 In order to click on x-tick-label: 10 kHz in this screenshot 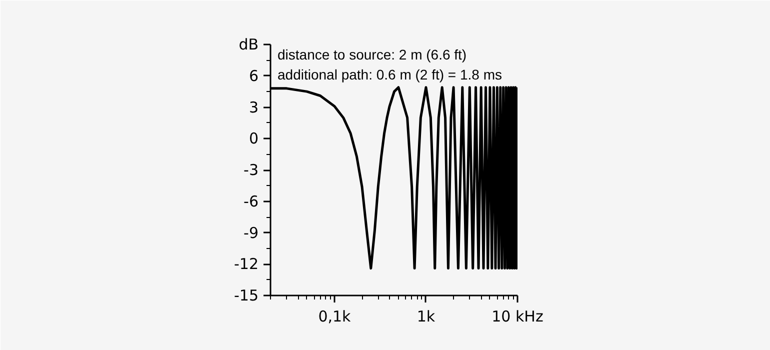, I will do `click(518, 317)`.